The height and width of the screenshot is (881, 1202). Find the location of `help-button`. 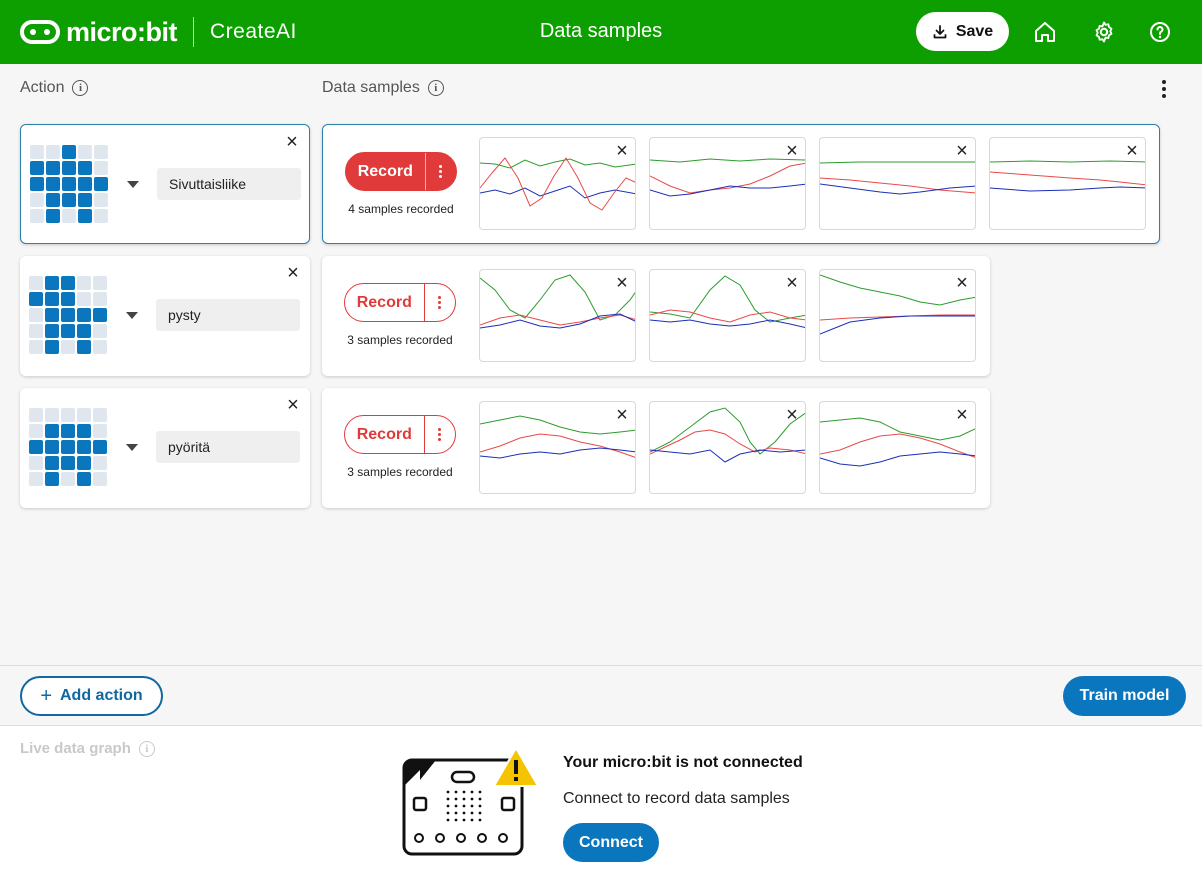

help-button is located at coordinates (1160, 32).